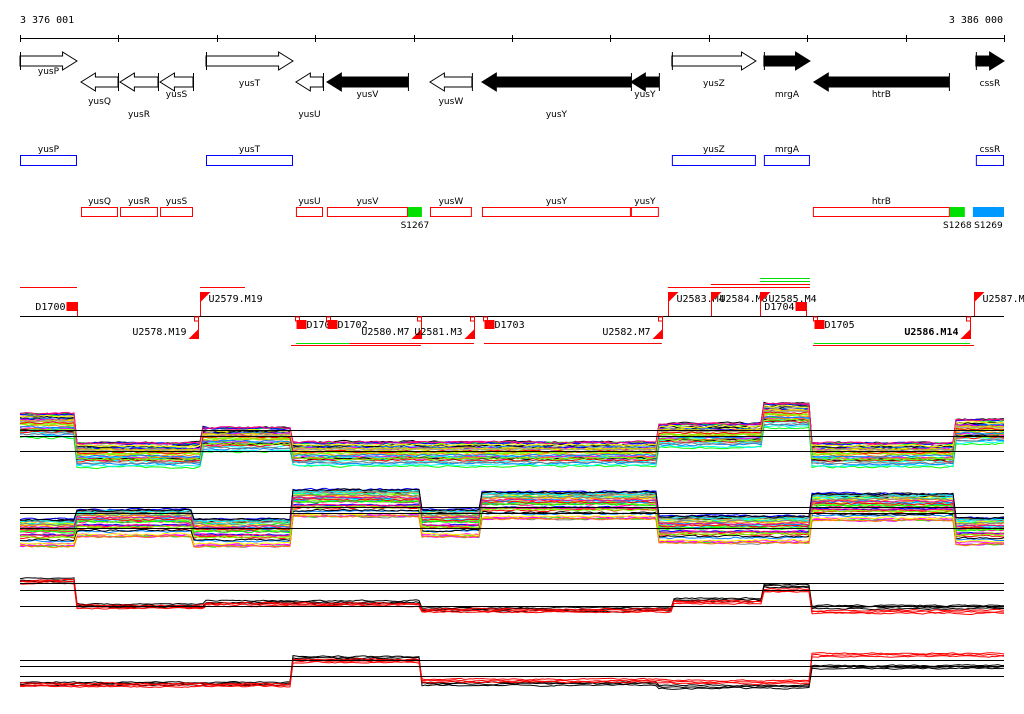 The width and height of the screenshot is (1024, 714). I want to click on transcript-label: yusW, so click(451, 202).